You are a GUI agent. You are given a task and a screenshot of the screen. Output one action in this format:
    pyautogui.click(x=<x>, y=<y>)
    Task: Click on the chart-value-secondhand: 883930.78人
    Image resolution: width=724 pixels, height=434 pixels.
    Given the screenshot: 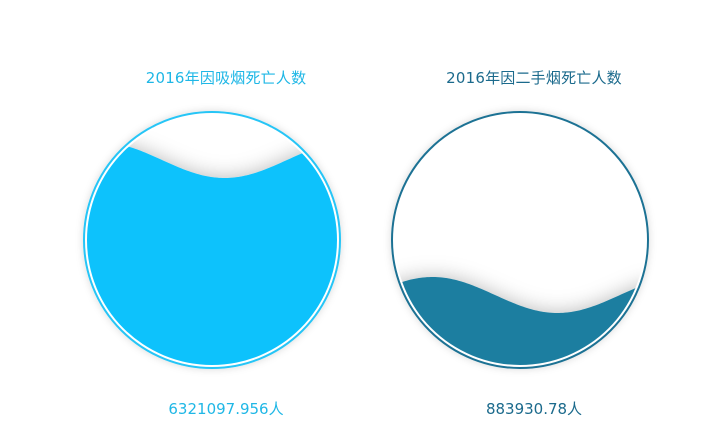 What is the action you would take?
    pyautogui.click(x=534, y=409)
    